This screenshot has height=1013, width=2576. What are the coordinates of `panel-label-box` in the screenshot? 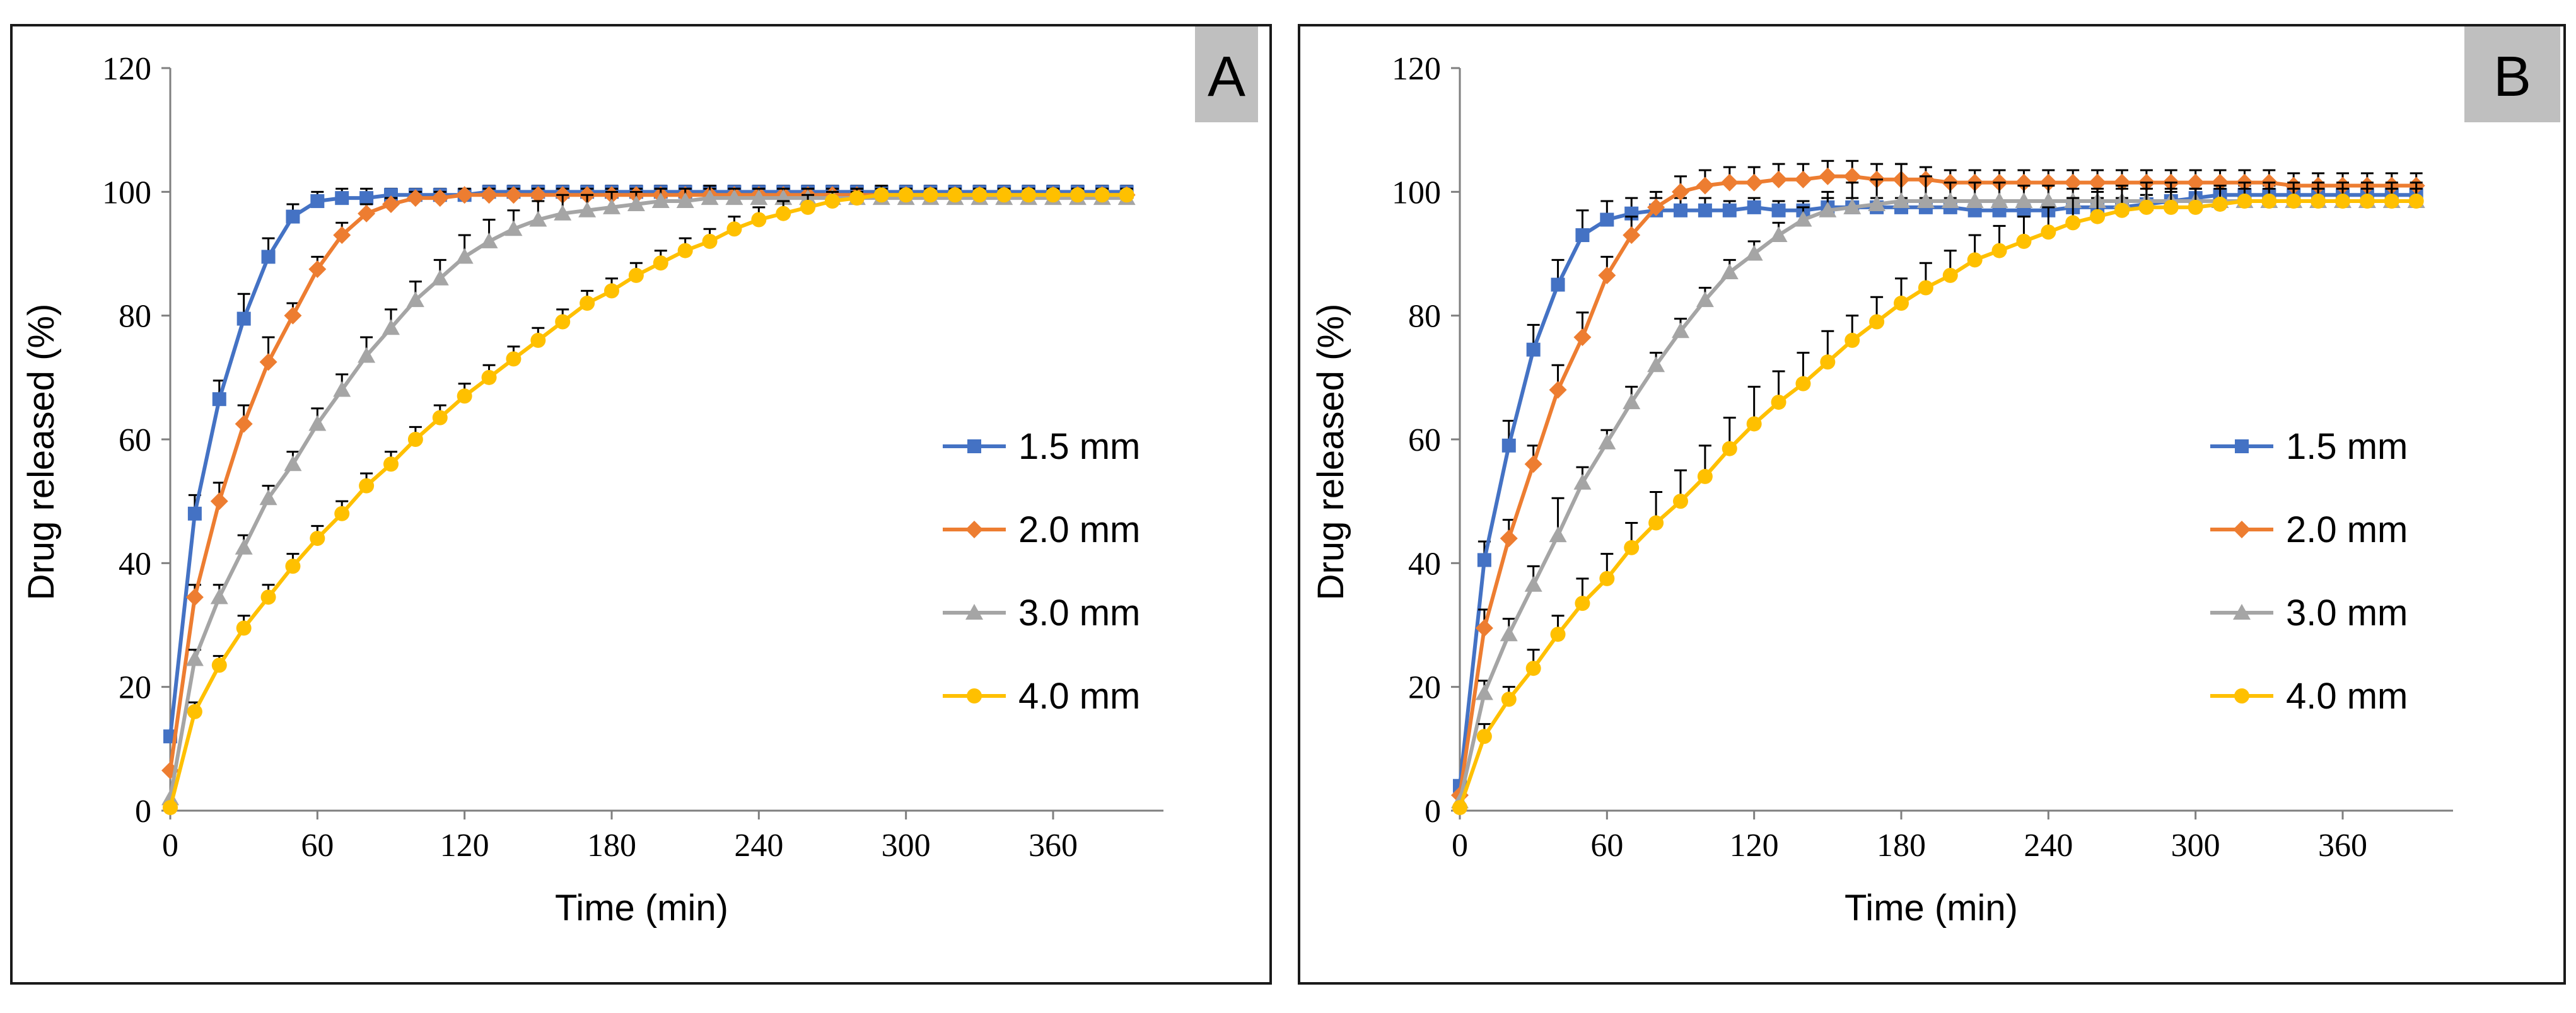 It's located at (1227, 74).